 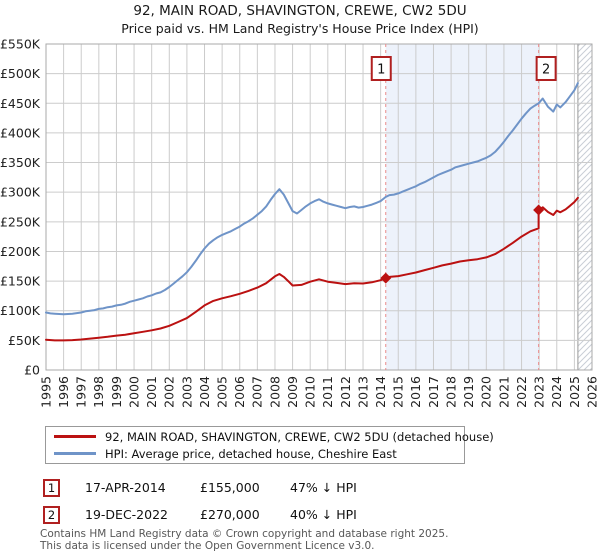 What do you see at coordinates (468, 392) in the screenshot?
I see `x-tick-label: 2019` at bounding box center [468, 392].